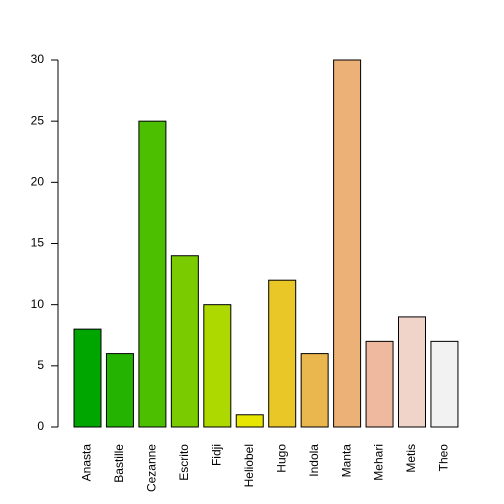 The width and height of the screenshot is (504, 504). Describe the element at coordinates (184, 462) in the screenshot. I see `x-tick-label: Escrito` at that location.